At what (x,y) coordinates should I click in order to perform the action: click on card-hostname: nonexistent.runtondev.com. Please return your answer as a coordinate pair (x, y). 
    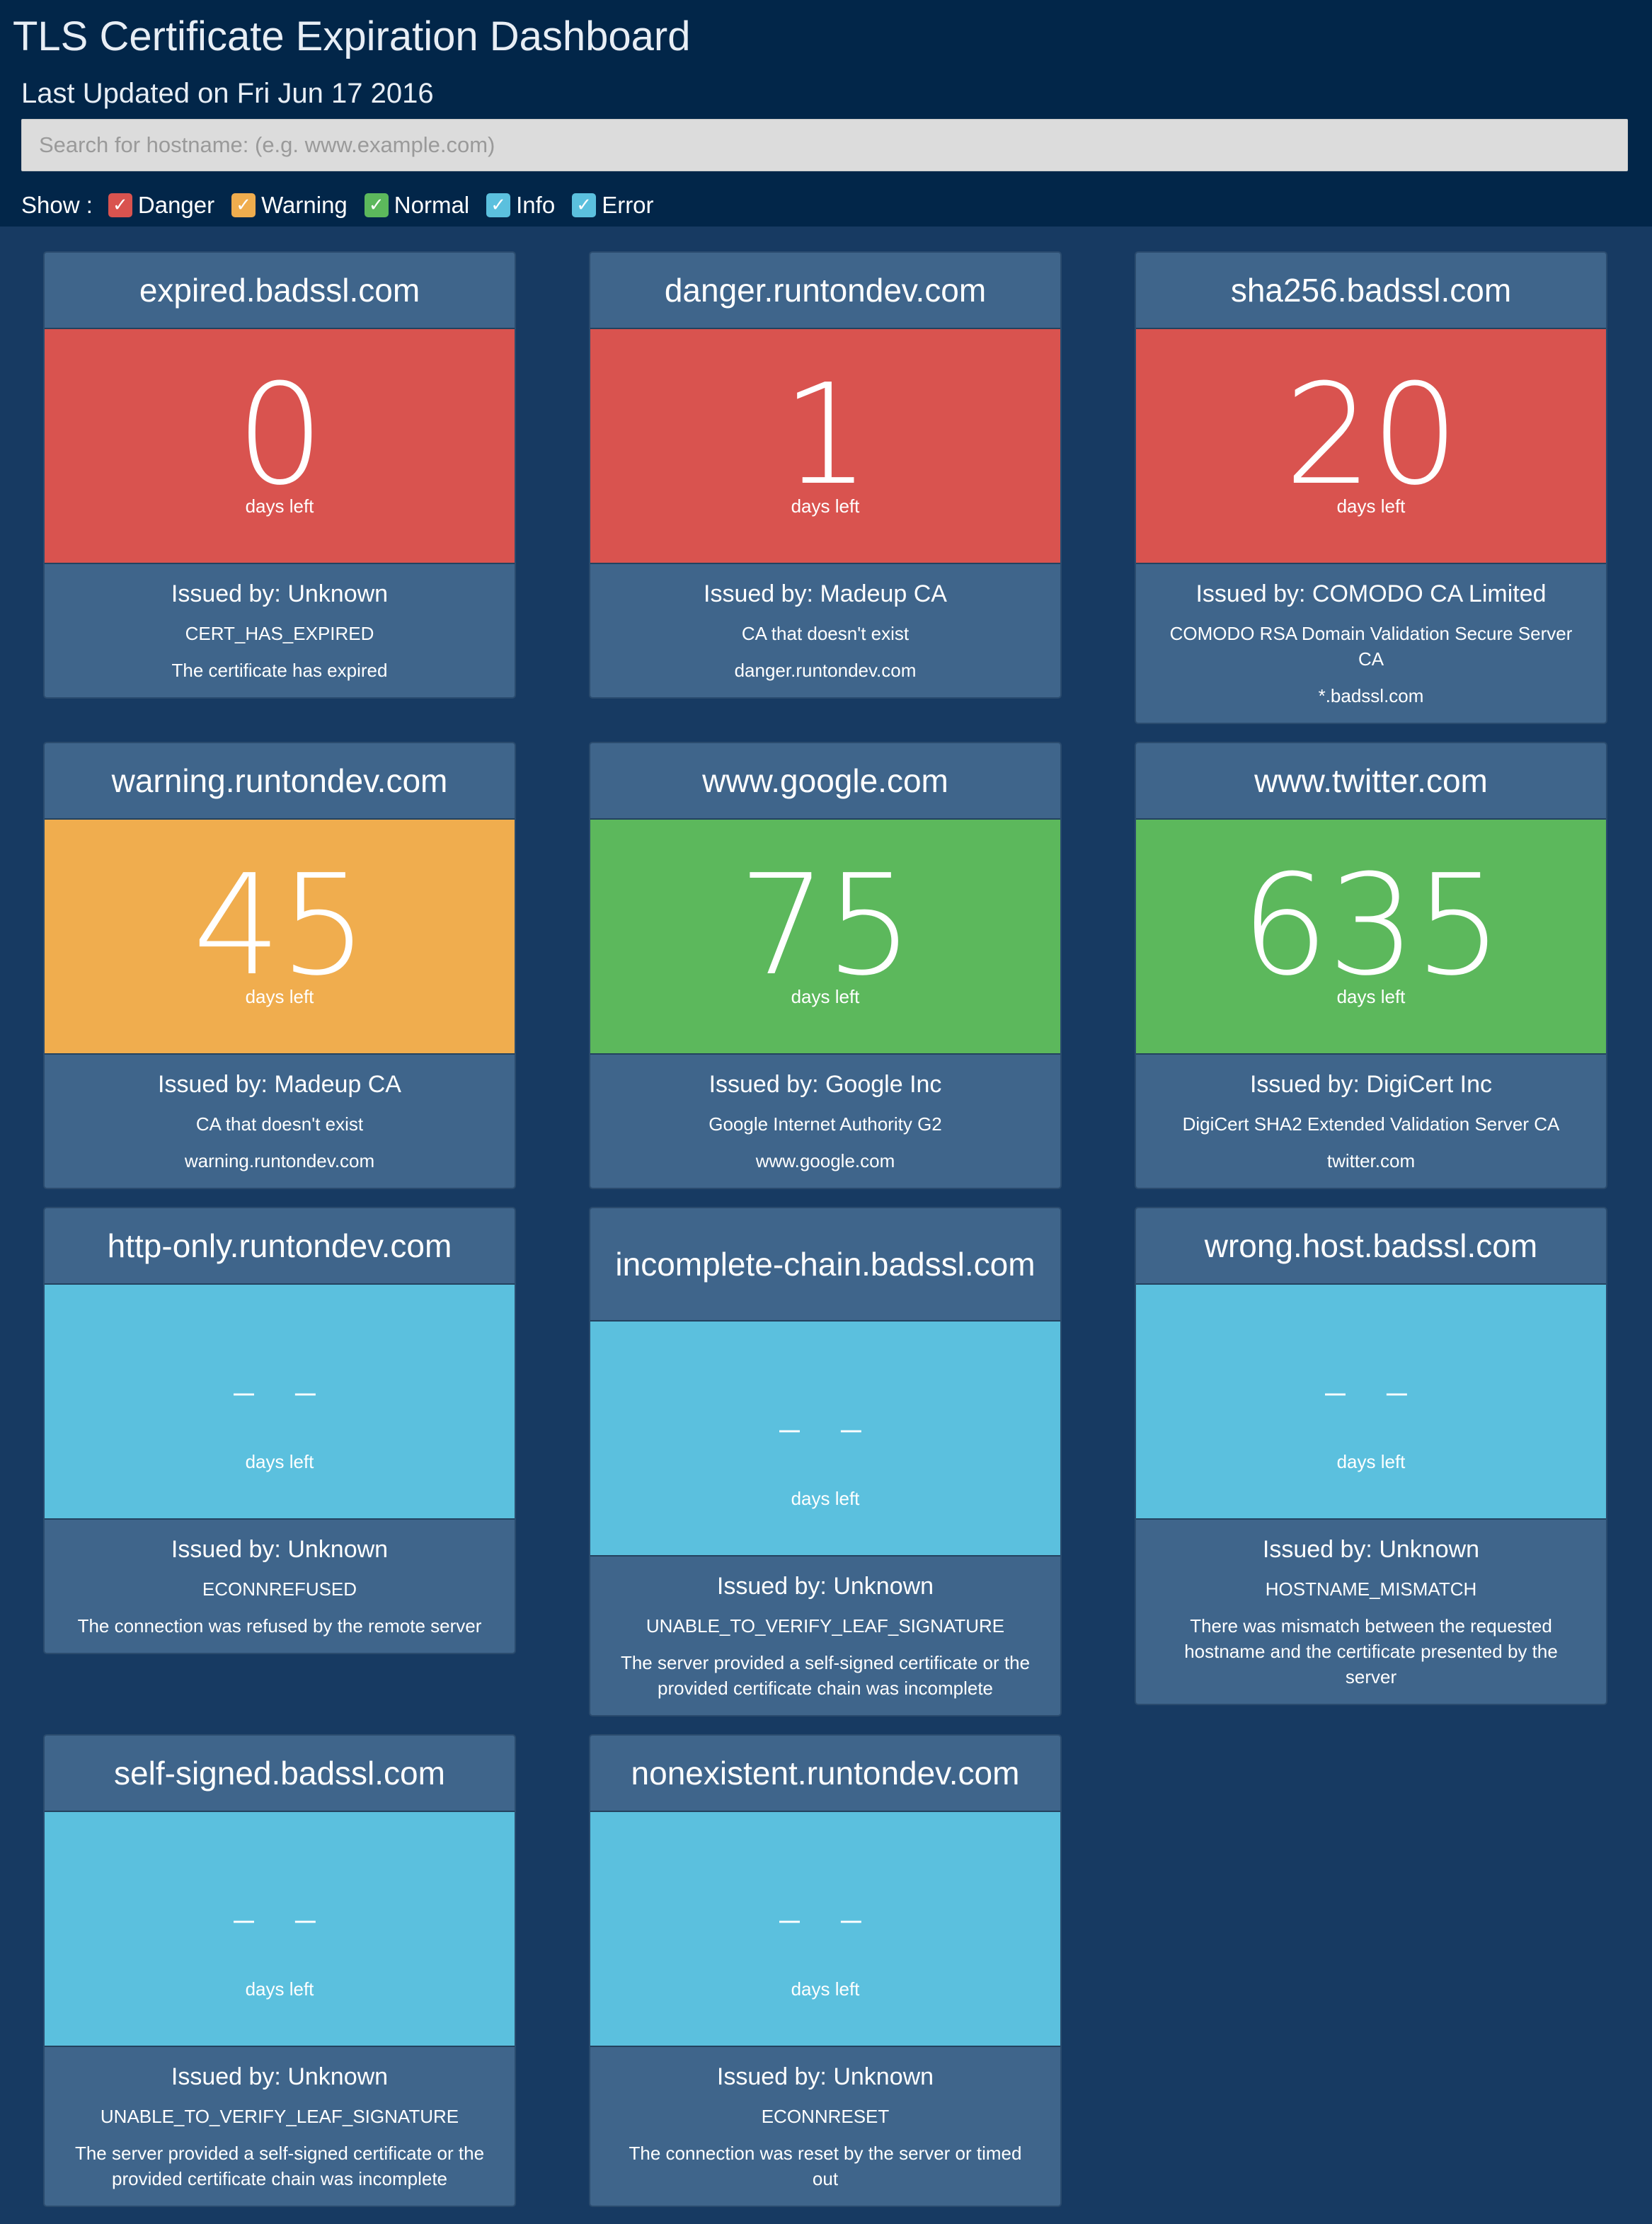
    Looking at the image, I should click on (825, 1774).